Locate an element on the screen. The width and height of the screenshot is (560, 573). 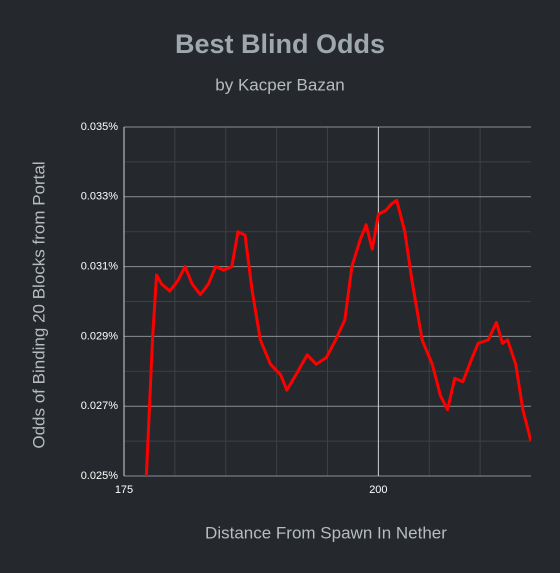
y-tick-label: 0.033% is located at coordinates (100, 197).